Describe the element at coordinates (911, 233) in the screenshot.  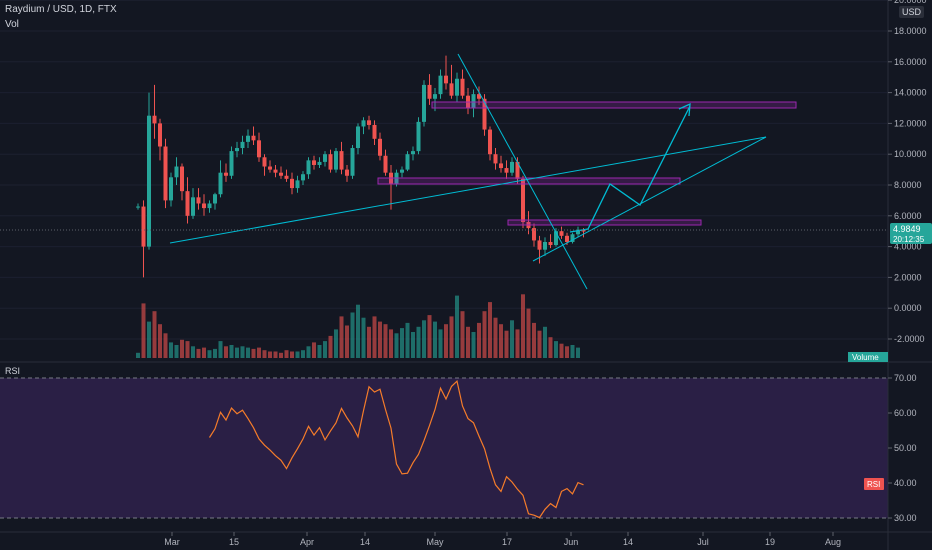
I see `last-price-badge` at that location.